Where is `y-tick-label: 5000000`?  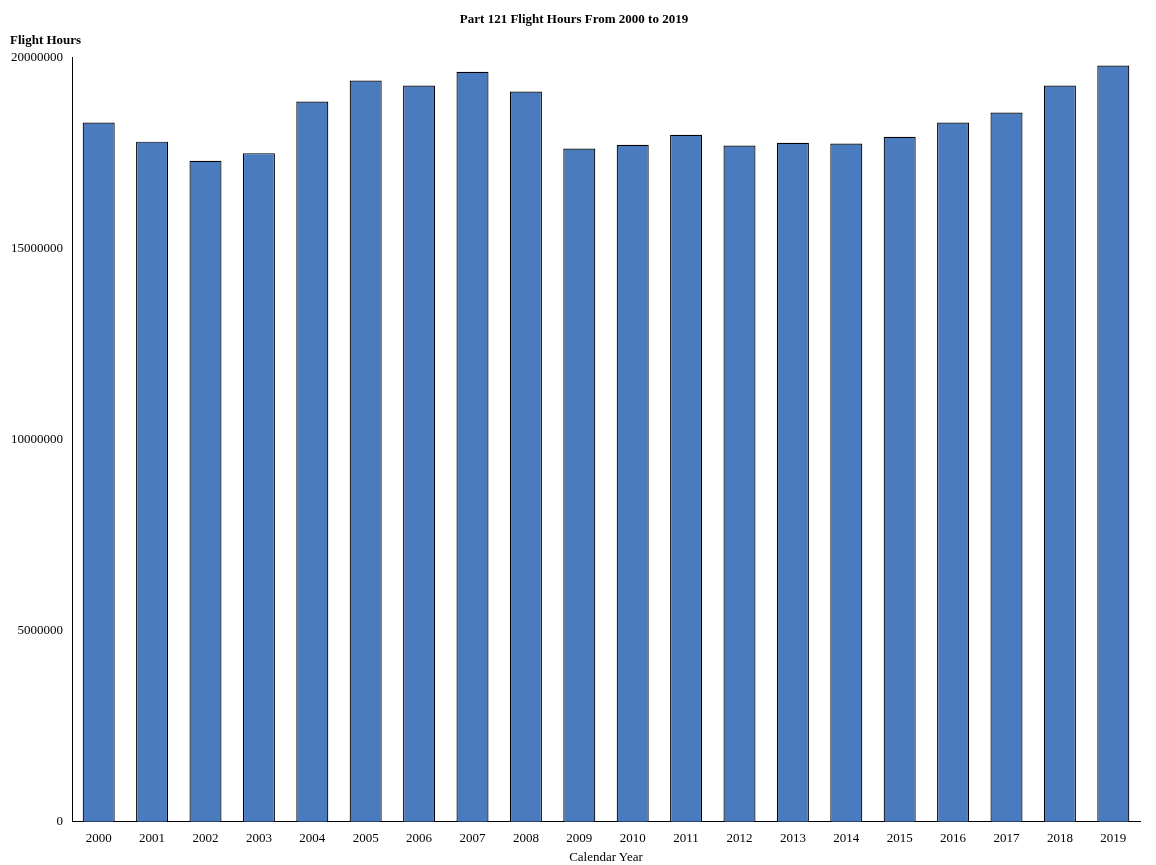 y-tick-label: 5000000 is located at coordinates (40, 630).